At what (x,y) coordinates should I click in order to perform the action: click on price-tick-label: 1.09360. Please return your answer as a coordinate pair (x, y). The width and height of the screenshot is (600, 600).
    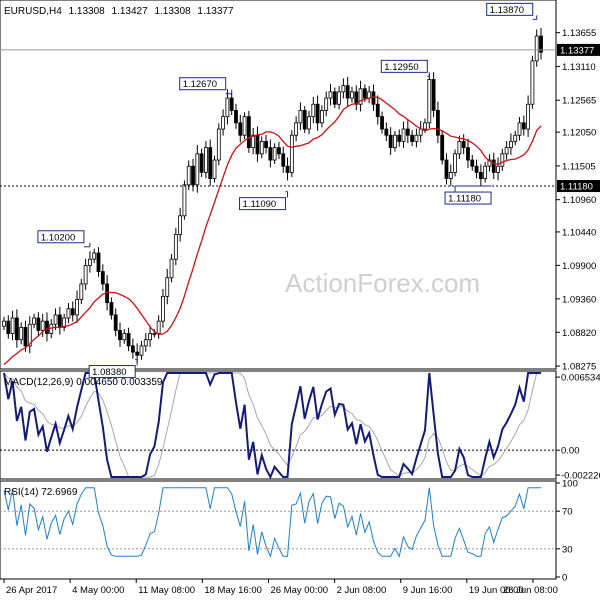
    Looking at the image, I should click on (579, 299).